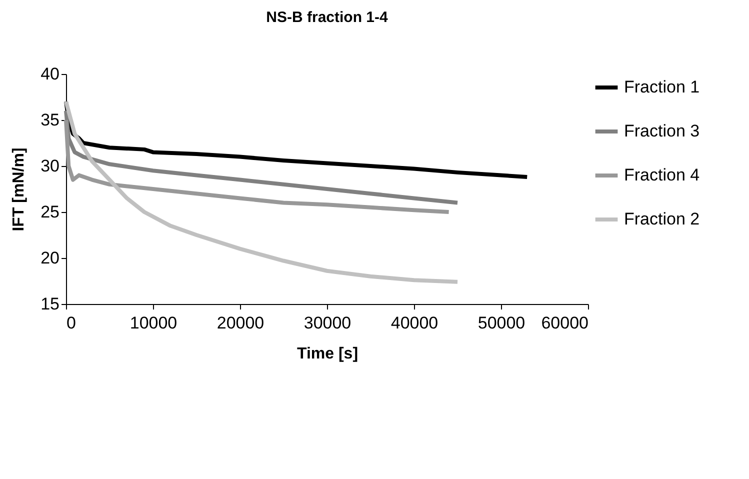 The width and height of the screenshot is (749, 479). Describe the element at coordinates (662, 175) in the screenshot. I see `legend-label: Fraction 4` at that location.